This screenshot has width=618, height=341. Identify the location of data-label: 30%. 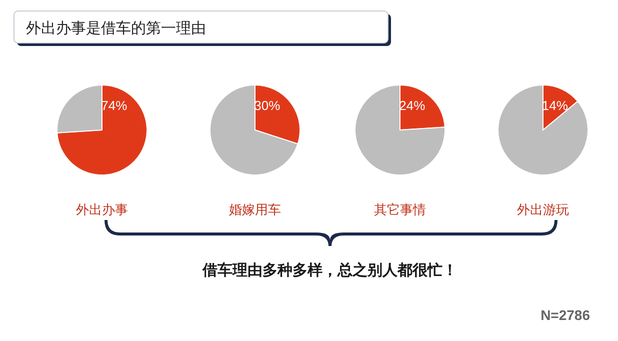
(267, 105).